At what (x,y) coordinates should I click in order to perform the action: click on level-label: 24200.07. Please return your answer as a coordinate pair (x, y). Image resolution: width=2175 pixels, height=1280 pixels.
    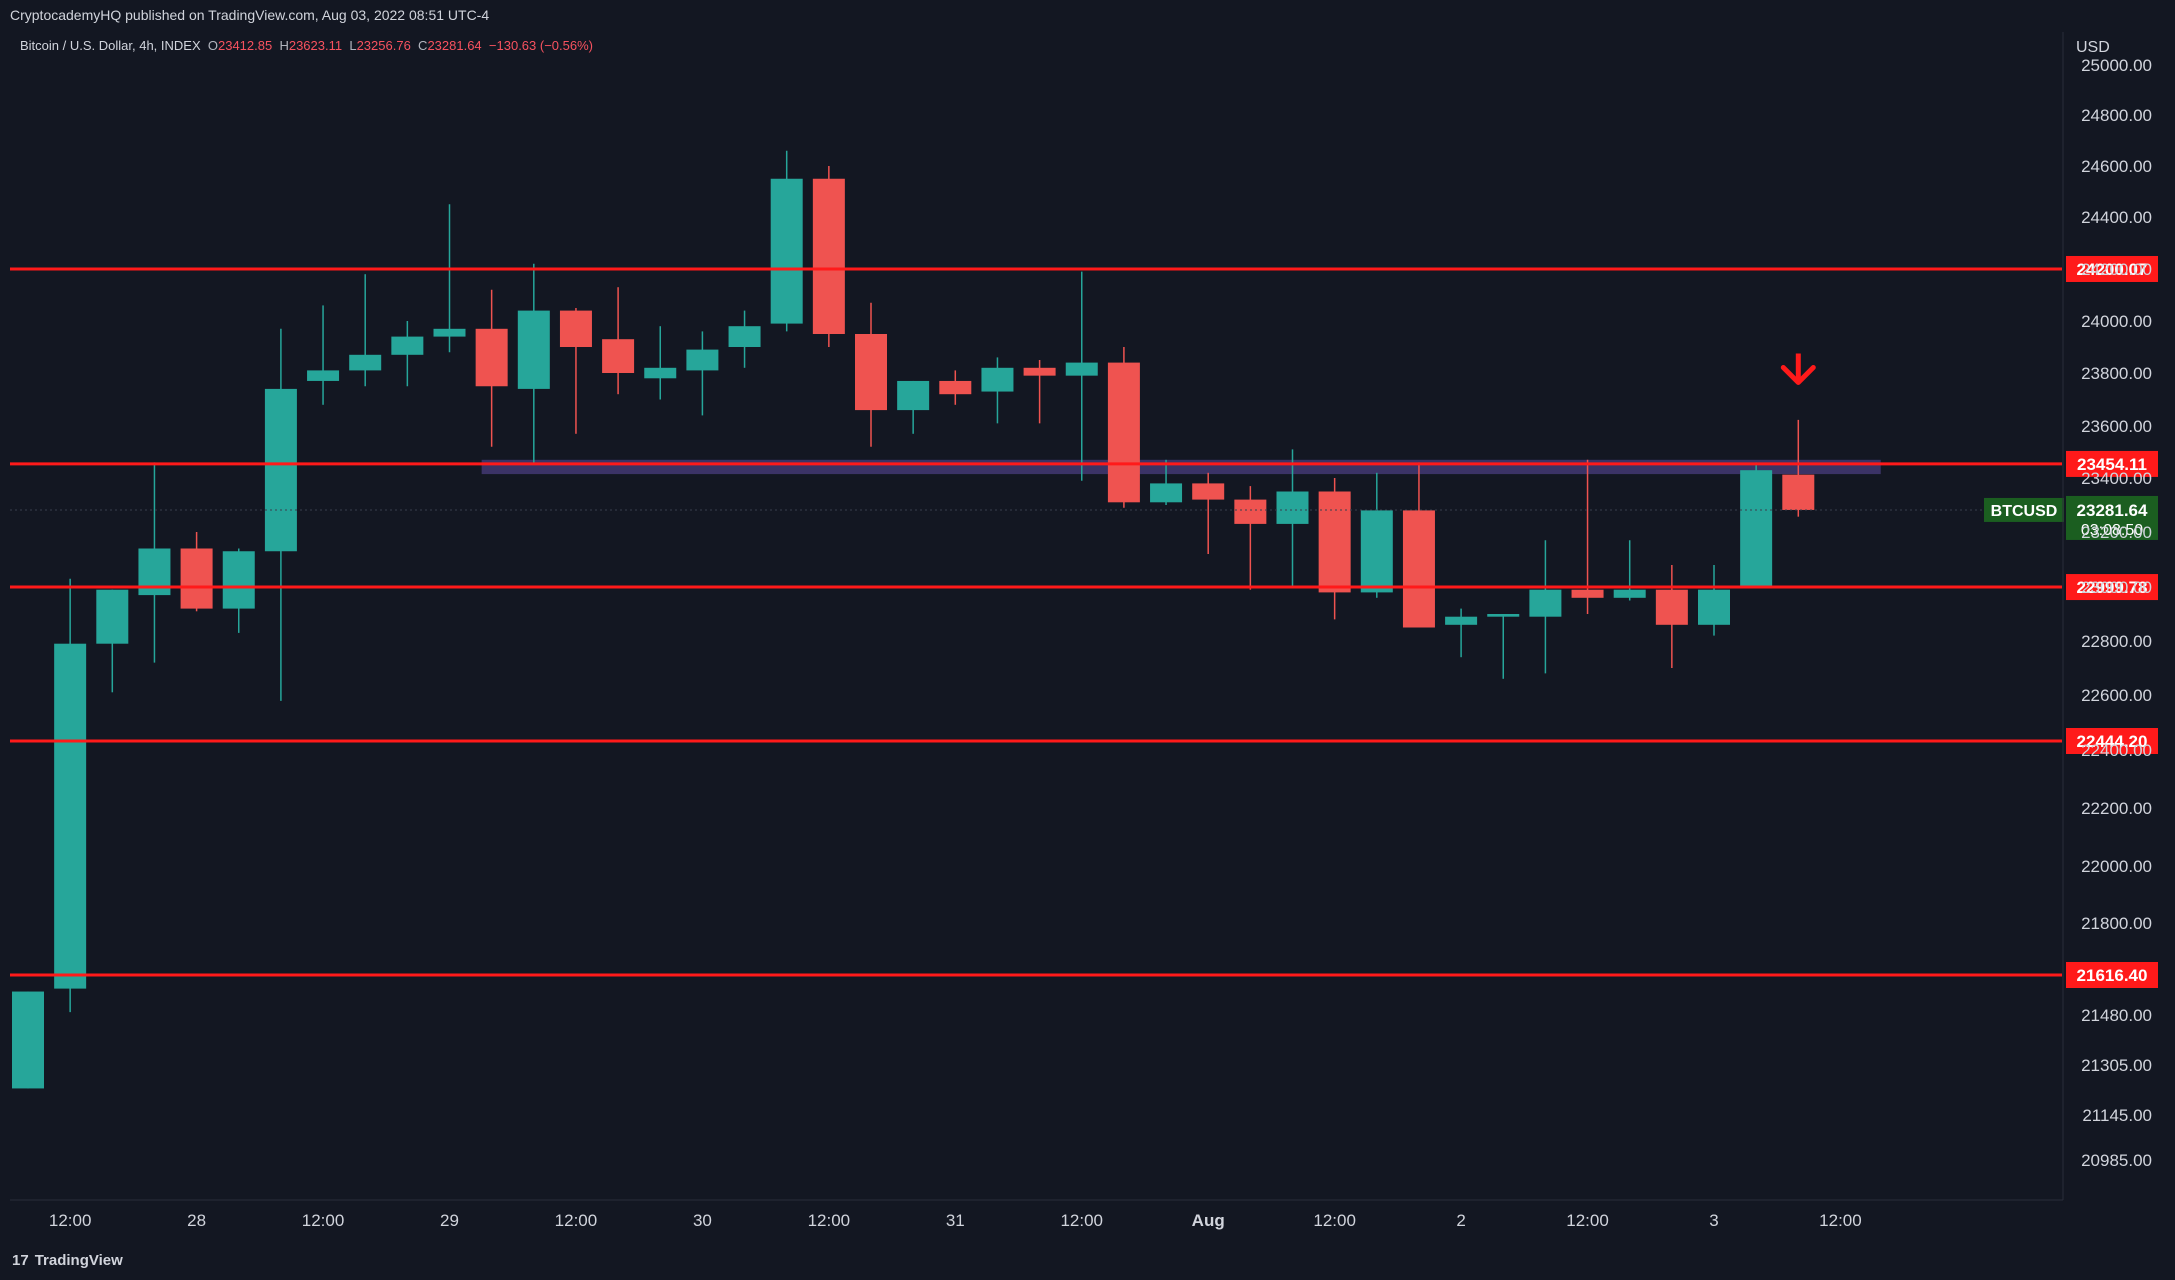
    Looking at the image, I should click on (2112, 269).